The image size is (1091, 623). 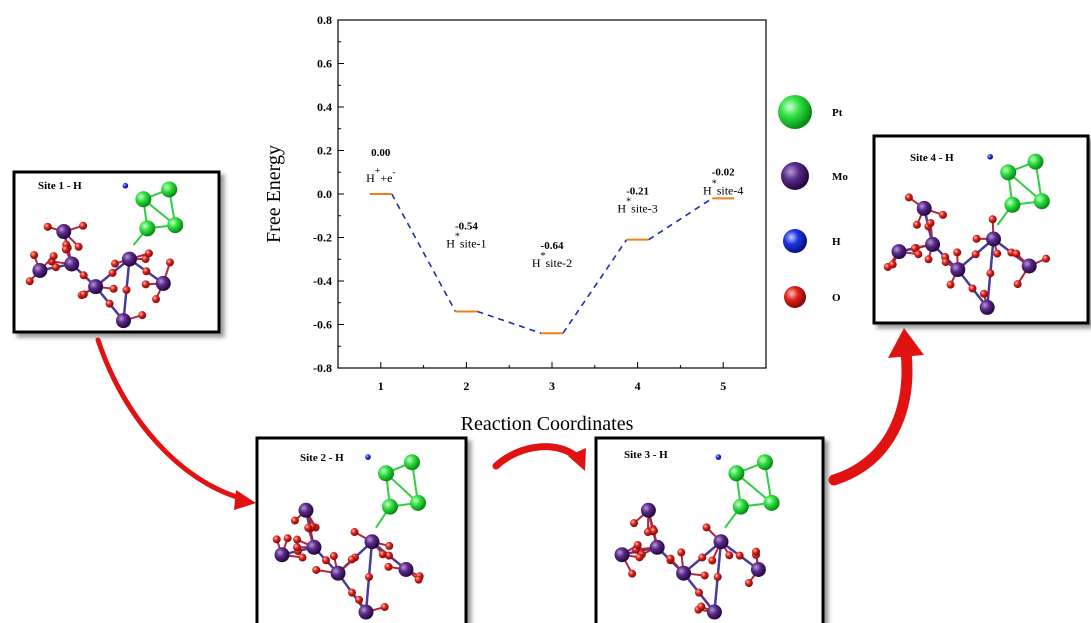 What do you see at coordinates (361, 529) in the screenshot?
I see `site-2-panel: Site 2 - H` at bounding box center [361, 529].